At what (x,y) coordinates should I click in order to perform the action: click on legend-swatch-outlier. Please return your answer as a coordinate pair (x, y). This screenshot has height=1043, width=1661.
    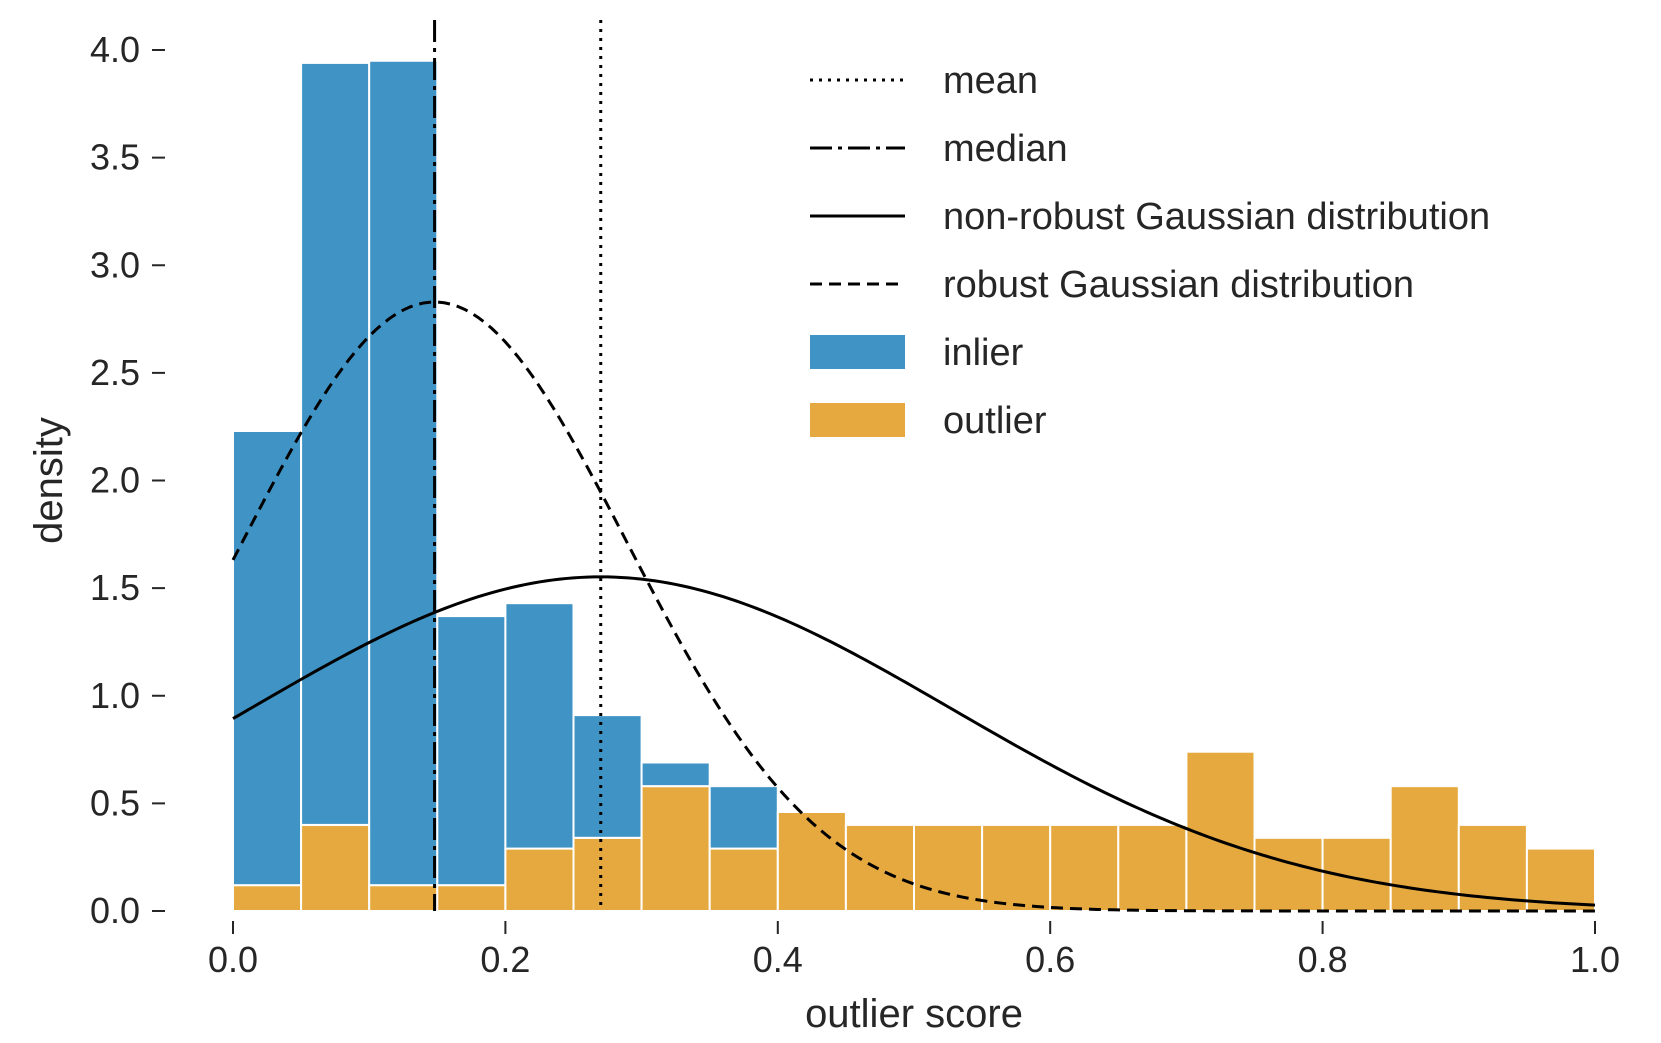
    Looking at the image, I should click on (857, 420).